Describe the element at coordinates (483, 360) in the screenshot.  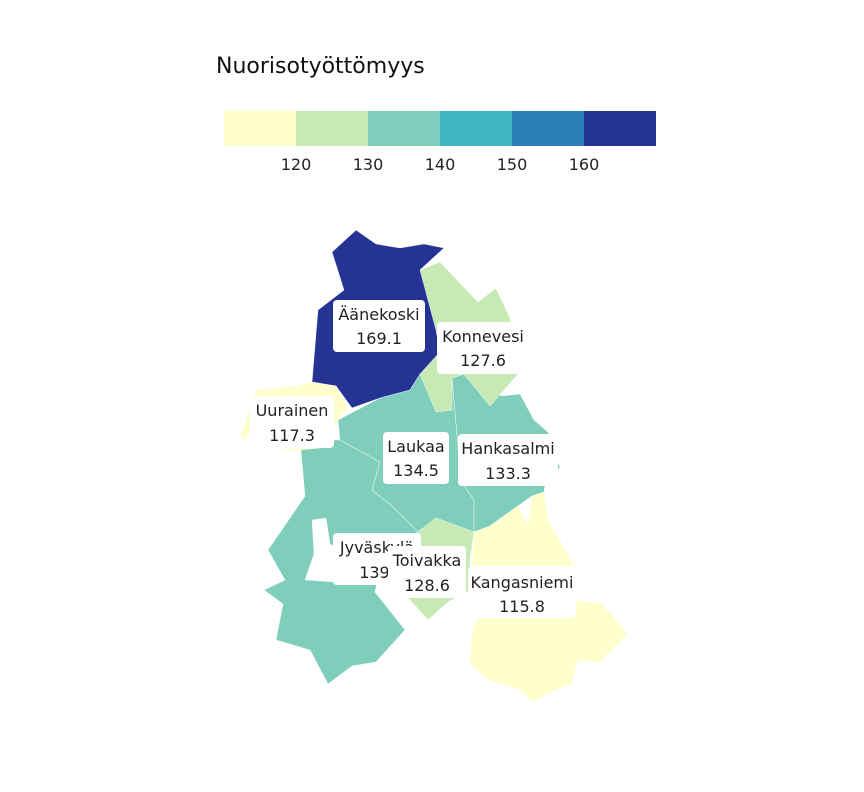
I see `label-value: 127.6` at that location.